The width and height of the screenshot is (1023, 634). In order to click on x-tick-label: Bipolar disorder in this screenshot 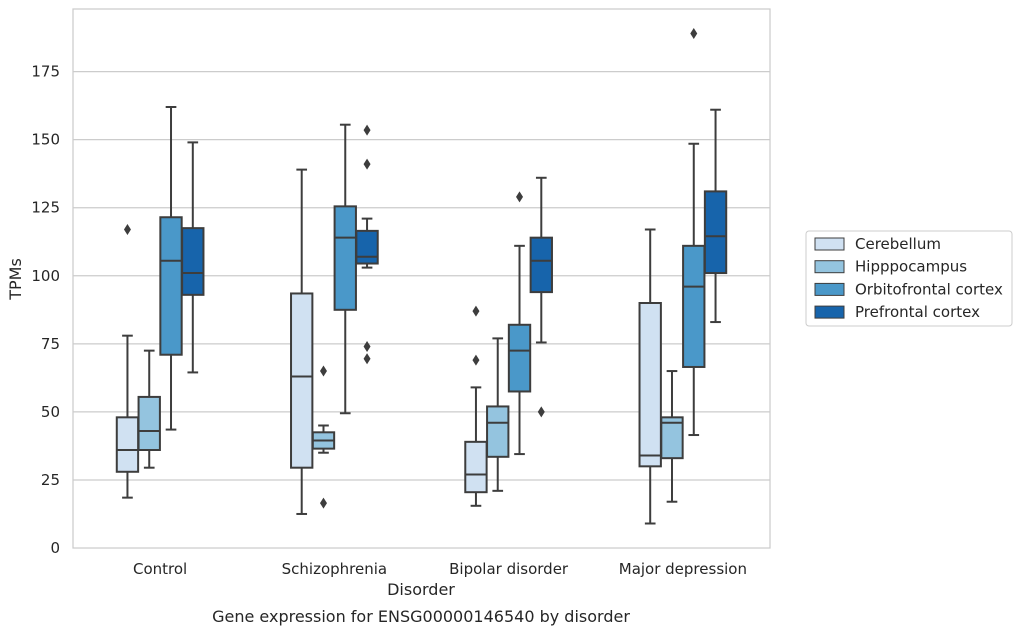, I will do `click(509, 569)`.